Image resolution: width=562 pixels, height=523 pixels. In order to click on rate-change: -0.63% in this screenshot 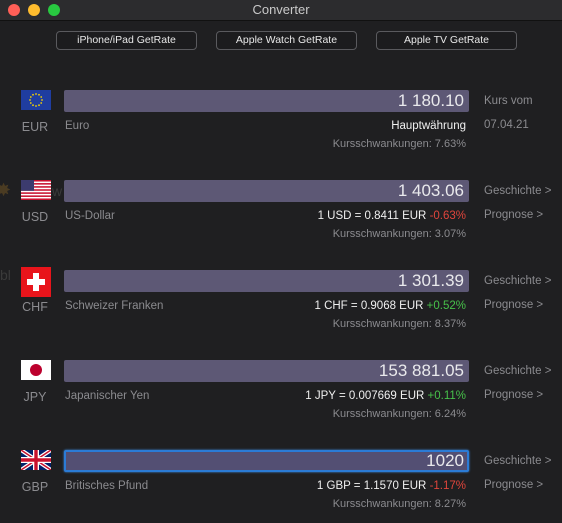, I will do `click(447, 216)`.